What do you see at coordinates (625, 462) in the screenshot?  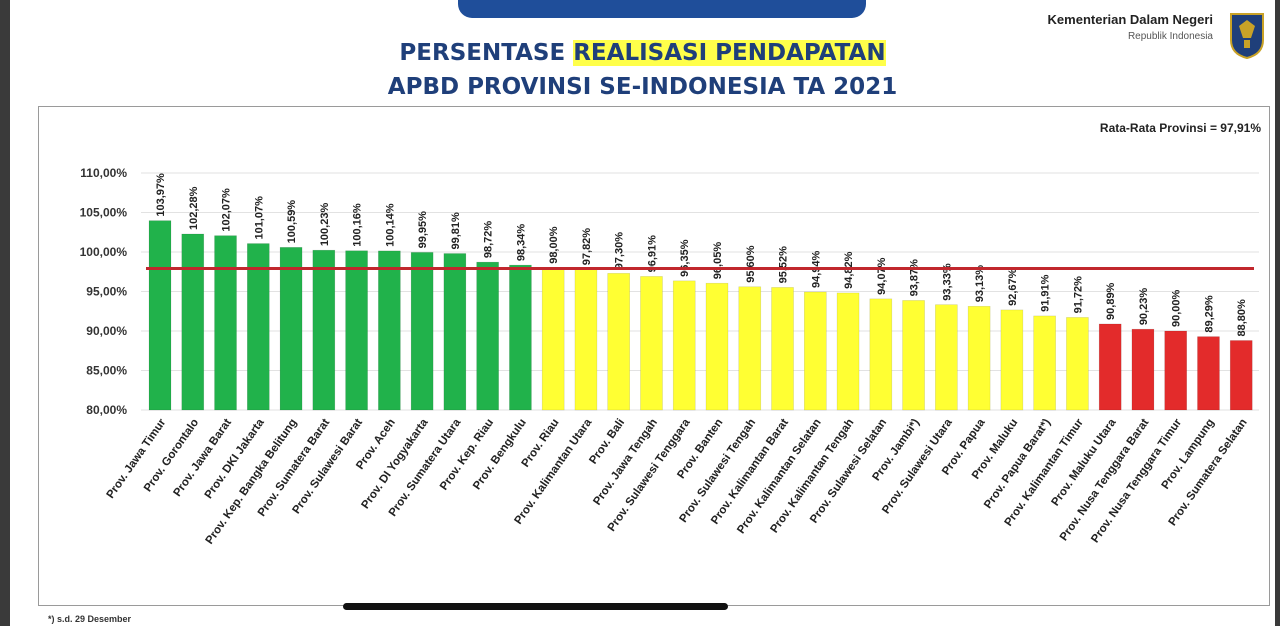 I see `x-tick-label: Prov. Jawa Tengah` at bounding box center [625, 462].